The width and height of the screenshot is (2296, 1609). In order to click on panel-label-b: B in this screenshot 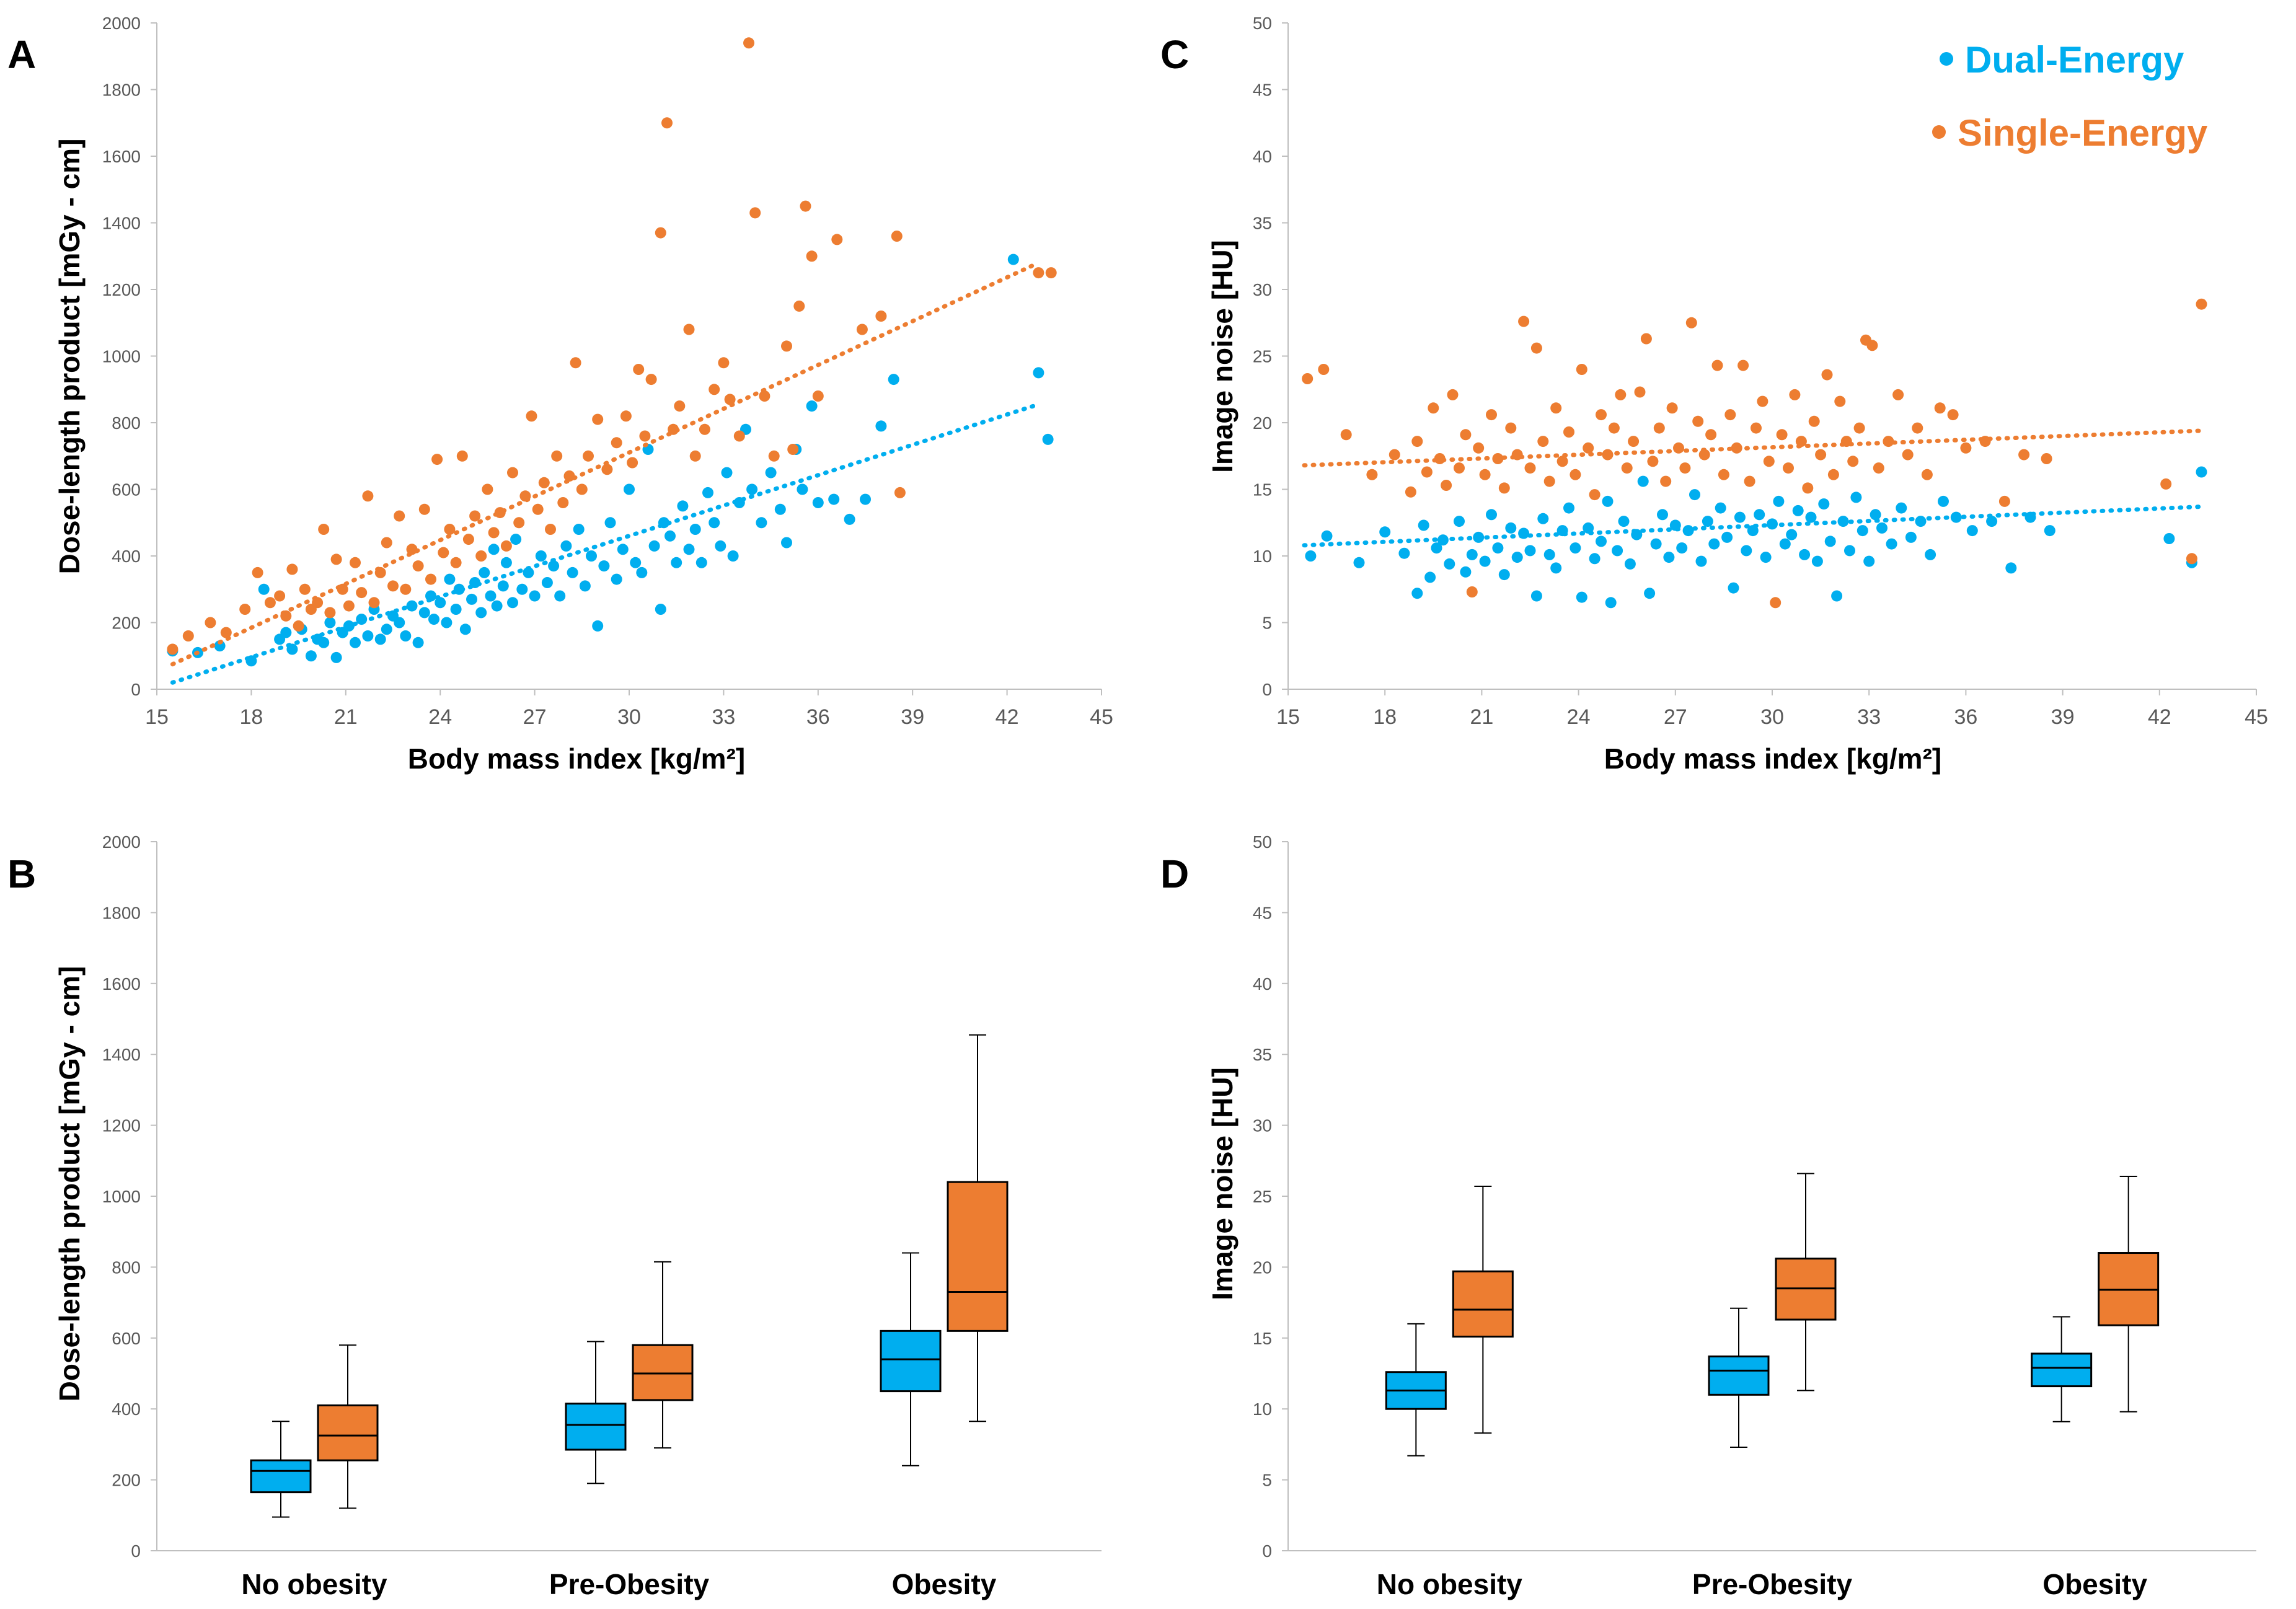, I will do `click(21, 874)`.